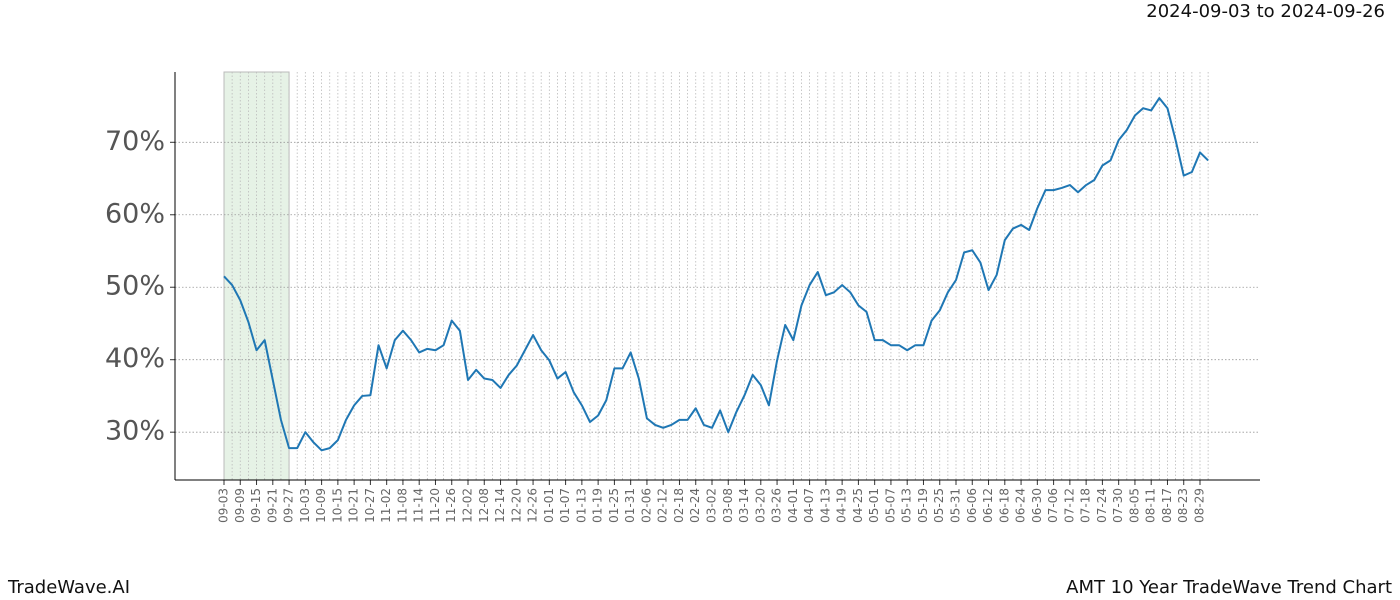  Describe the element at coordinates (793, 505) in the screenshot. I see `x-tick-label: 04-01` at that location.